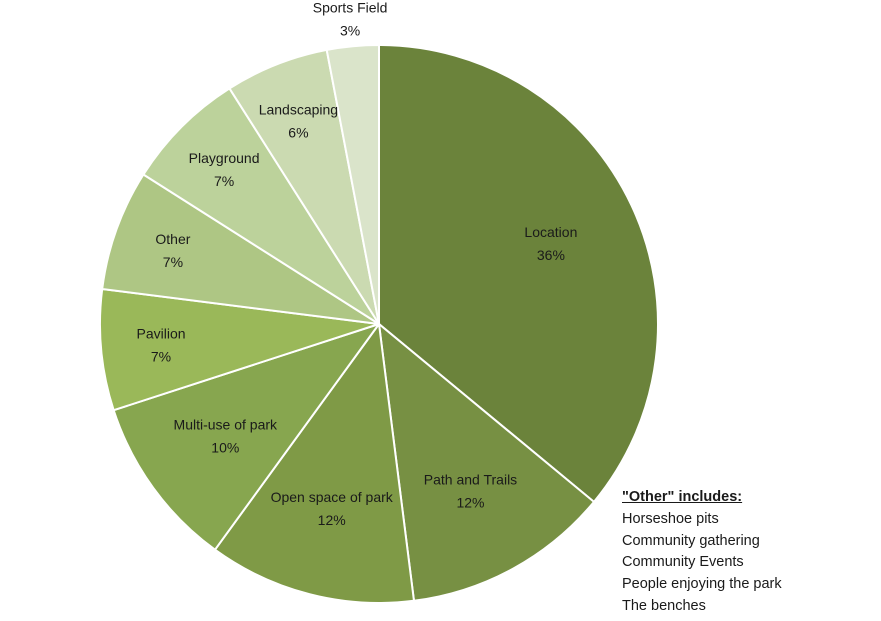 The width and height of the screenshot is (881, 621). Describe the element at coordinates (664, 605) in the screenshot. I see `other-includes-item: The benches` at that location.